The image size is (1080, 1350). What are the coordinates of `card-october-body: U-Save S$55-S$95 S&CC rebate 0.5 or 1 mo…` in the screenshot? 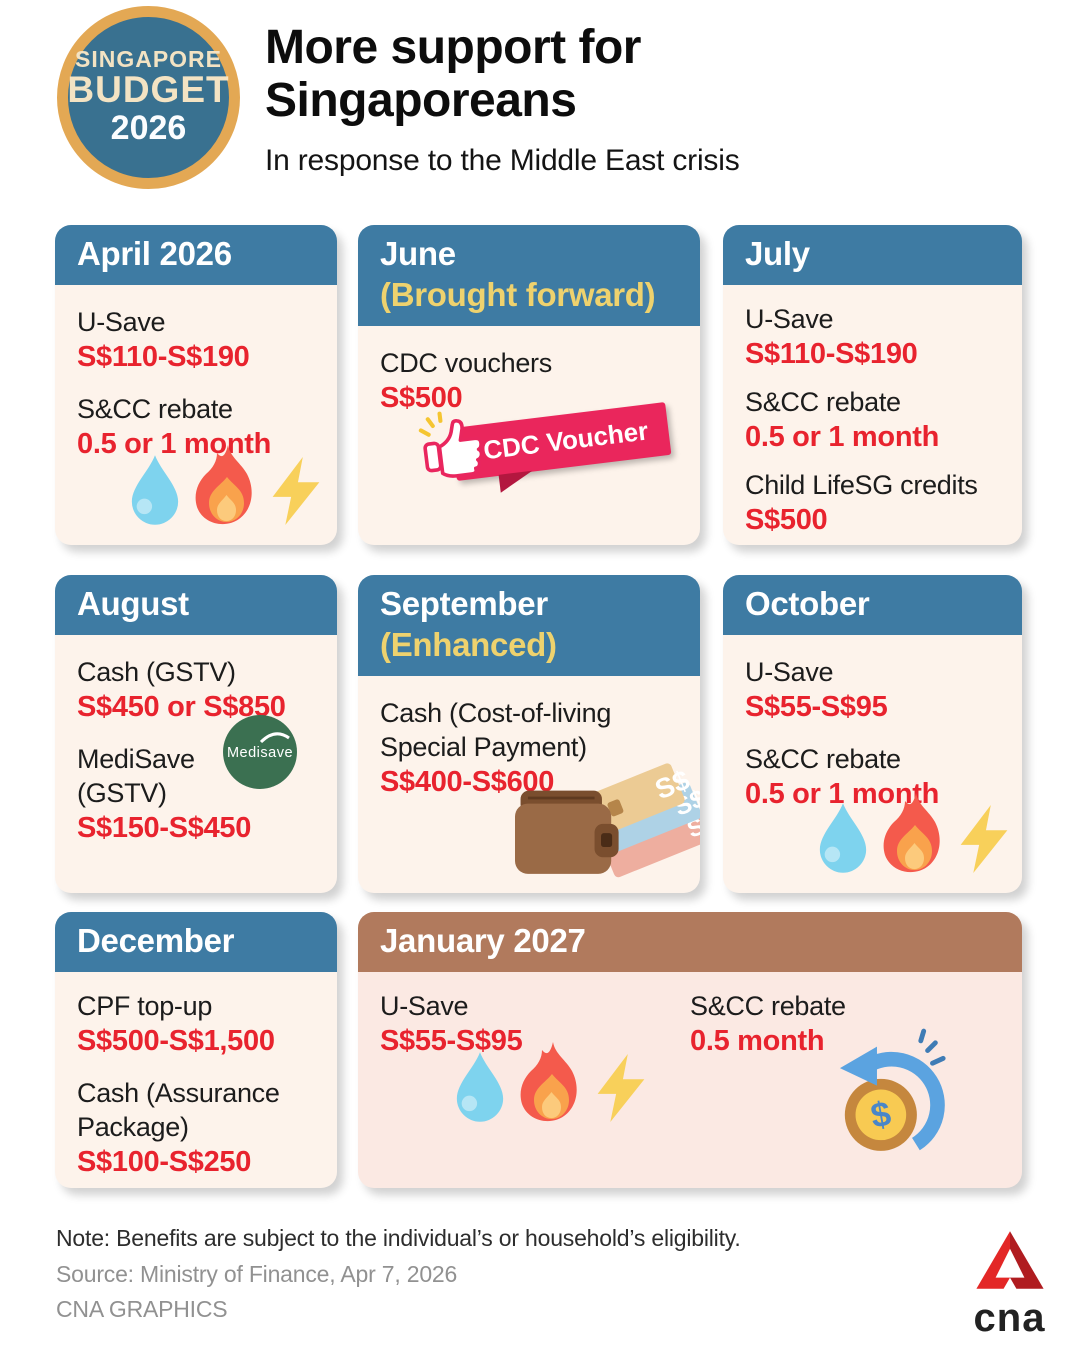 It's located at (872, 724).